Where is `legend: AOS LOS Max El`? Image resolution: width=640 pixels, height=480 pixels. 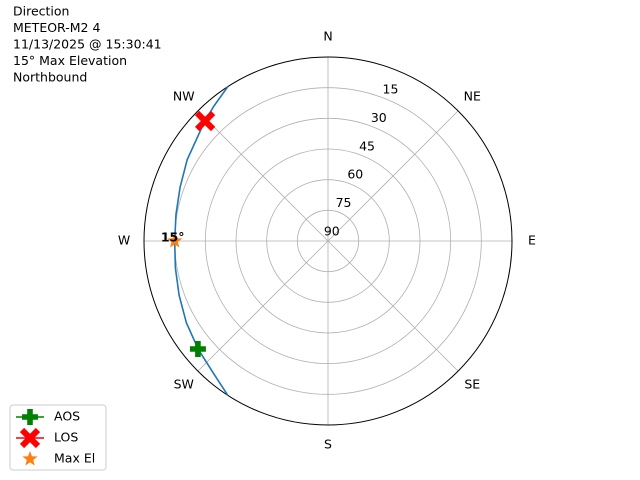 legend: AOS LOS Max El is located at coordinates (58, 437).